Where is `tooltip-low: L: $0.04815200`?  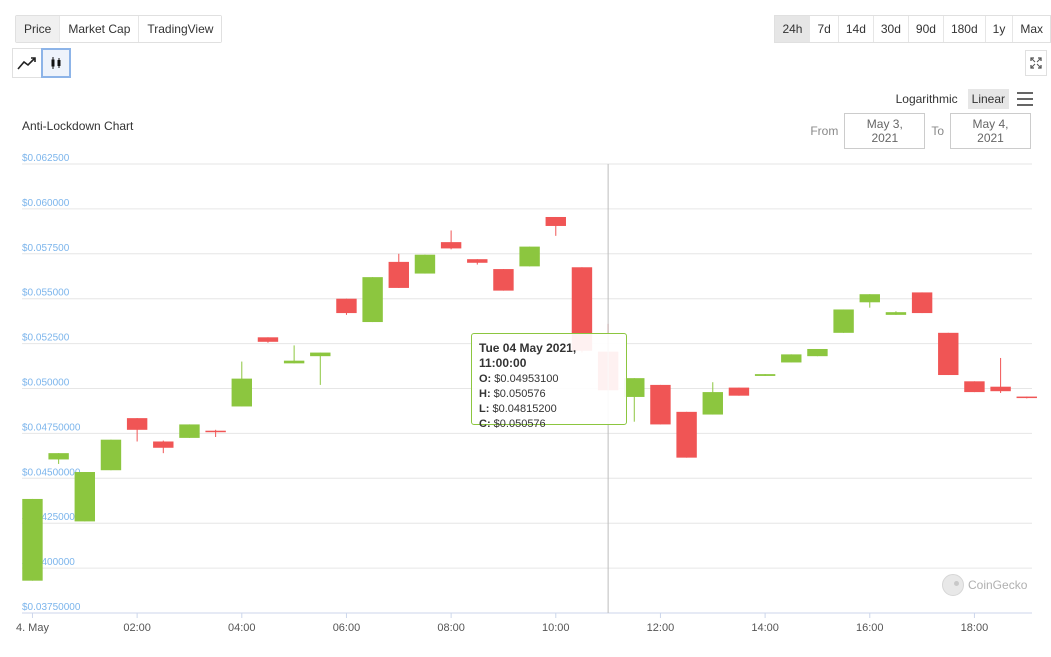 tooltip-low: L: $0.04815200 is located at coordinates (549, 409).